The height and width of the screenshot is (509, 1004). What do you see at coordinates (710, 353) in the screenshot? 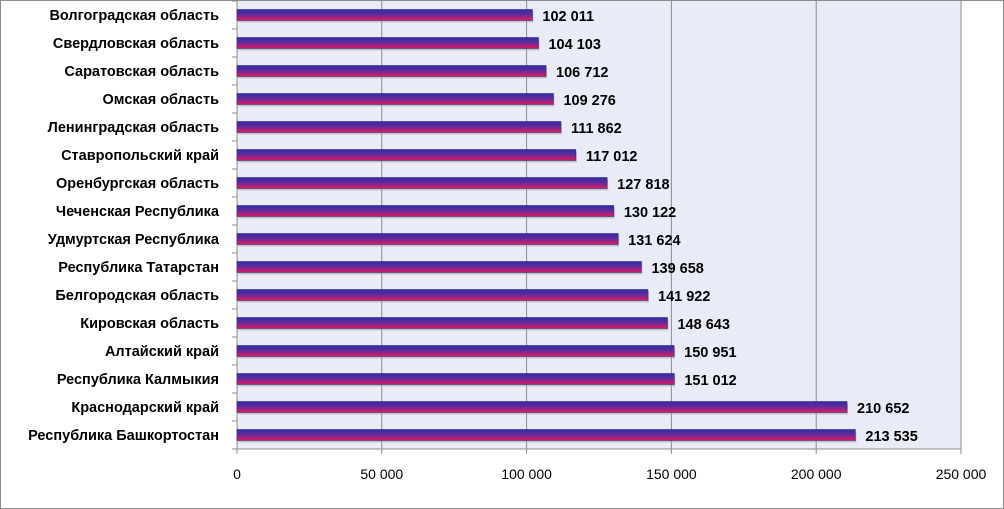
I see `value-label: 150 951` at bounding box center [710, 353].